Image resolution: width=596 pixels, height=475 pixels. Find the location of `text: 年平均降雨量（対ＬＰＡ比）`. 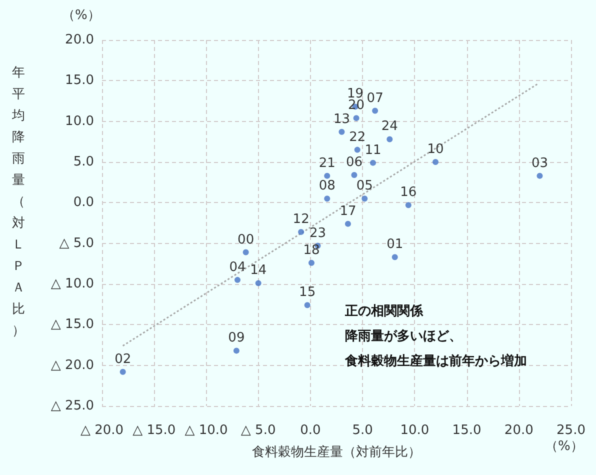

text: 年平均降雨量（対ＬＰＡ比） is located at coordinates (18, 201).